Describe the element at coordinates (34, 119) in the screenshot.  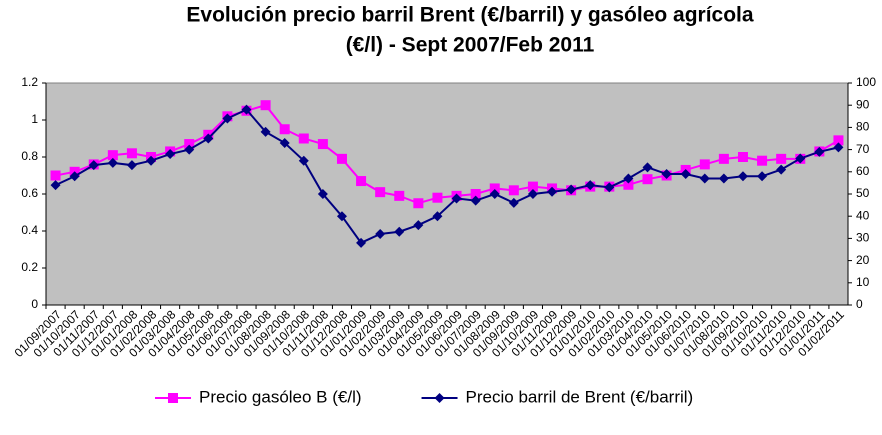
I see `y-tick-label: 1` at that location.